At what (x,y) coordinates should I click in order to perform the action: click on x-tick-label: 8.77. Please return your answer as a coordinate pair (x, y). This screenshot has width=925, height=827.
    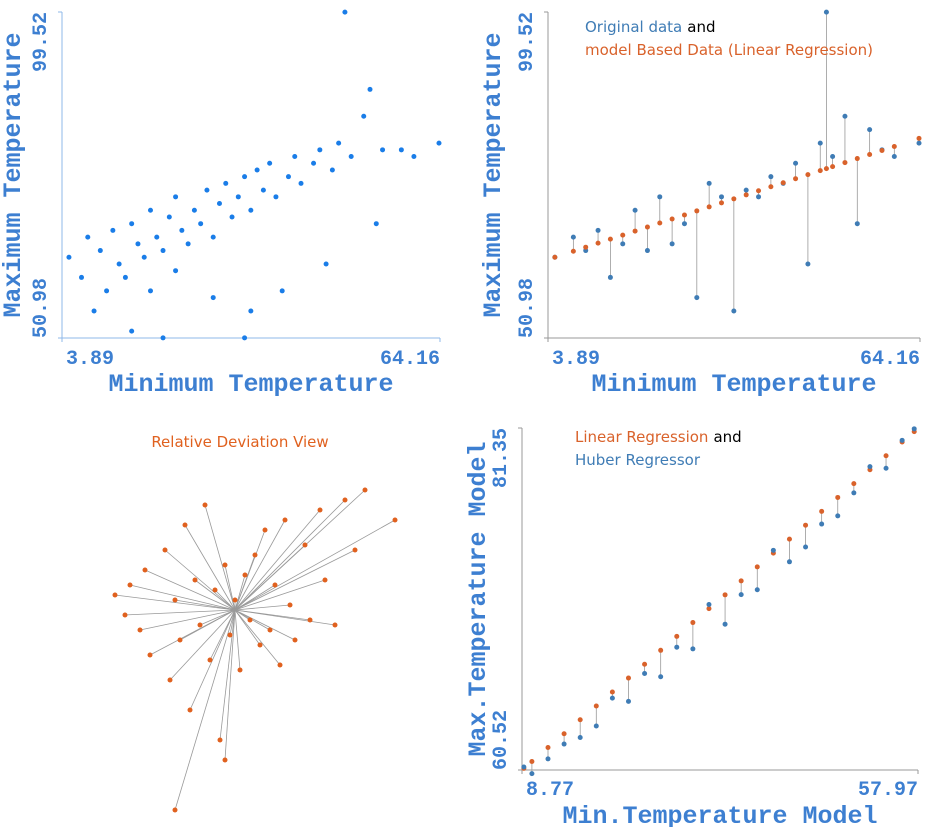
    Looking at the image, I should click on (550, 790).